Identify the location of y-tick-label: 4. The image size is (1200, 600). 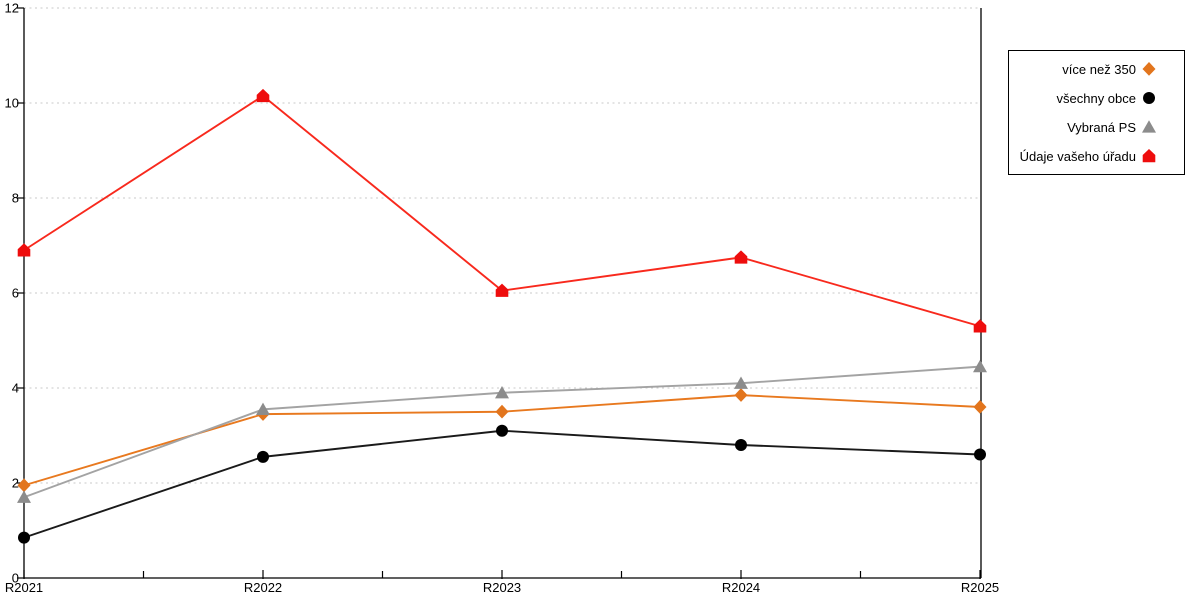
(15, 388).